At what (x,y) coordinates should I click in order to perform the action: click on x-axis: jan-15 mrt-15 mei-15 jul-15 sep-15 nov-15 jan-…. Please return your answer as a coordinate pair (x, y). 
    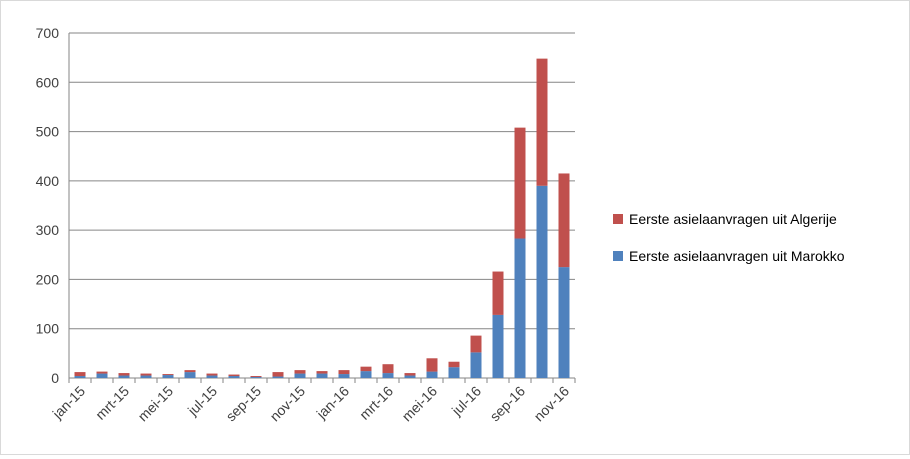
    Looking at the image, I should click on (312, 401).